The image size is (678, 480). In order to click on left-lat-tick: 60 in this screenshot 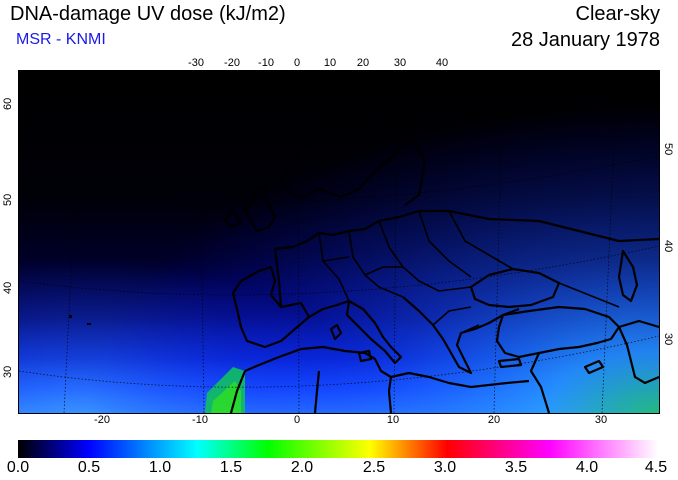, I will do `click(8, 103)`.